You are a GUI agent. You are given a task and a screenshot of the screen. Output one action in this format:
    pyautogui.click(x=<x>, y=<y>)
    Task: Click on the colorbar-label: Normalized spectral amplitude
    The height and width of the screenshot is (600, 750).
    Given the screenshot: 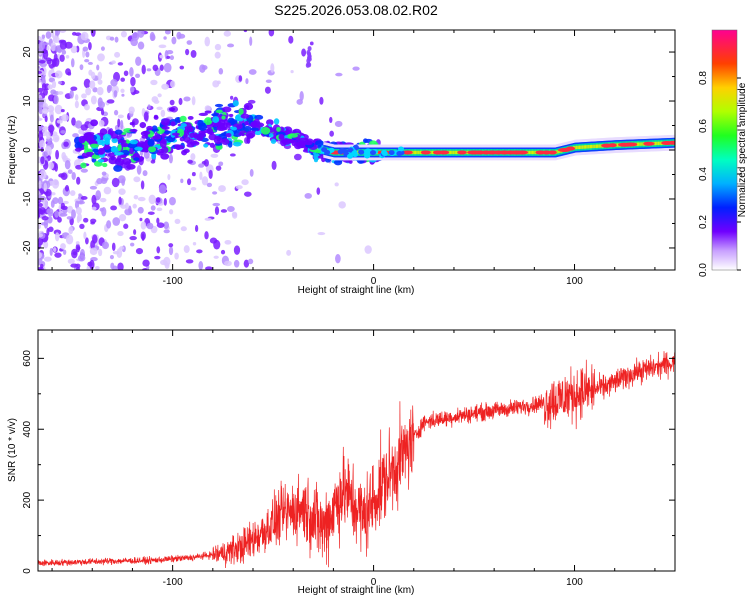 What is the action you would take?
    pyautogui.click(x=742, y=149)
    